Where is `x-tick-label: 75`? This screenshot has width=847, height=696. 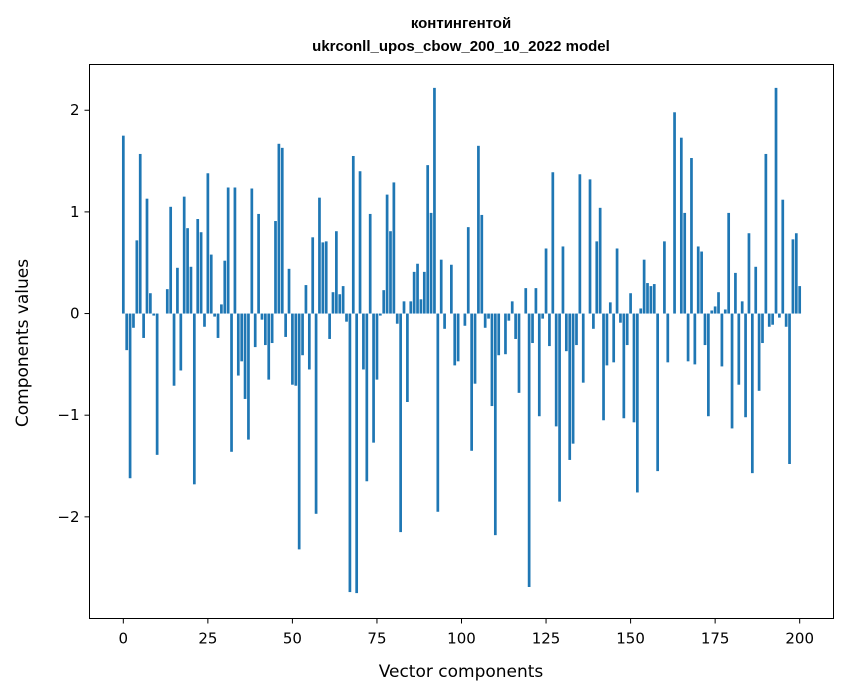
x-tick-label: 75 is located at coordinates (376, 639).